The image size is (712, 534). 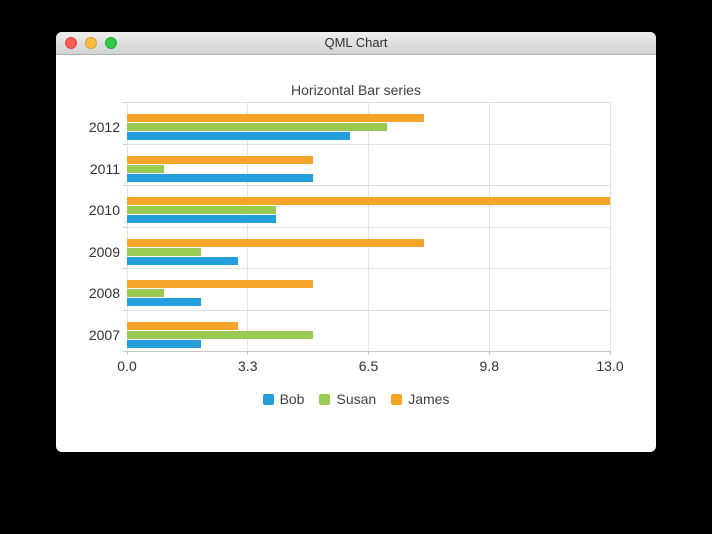 I want to click on close-button, so click(x=71, y=43).